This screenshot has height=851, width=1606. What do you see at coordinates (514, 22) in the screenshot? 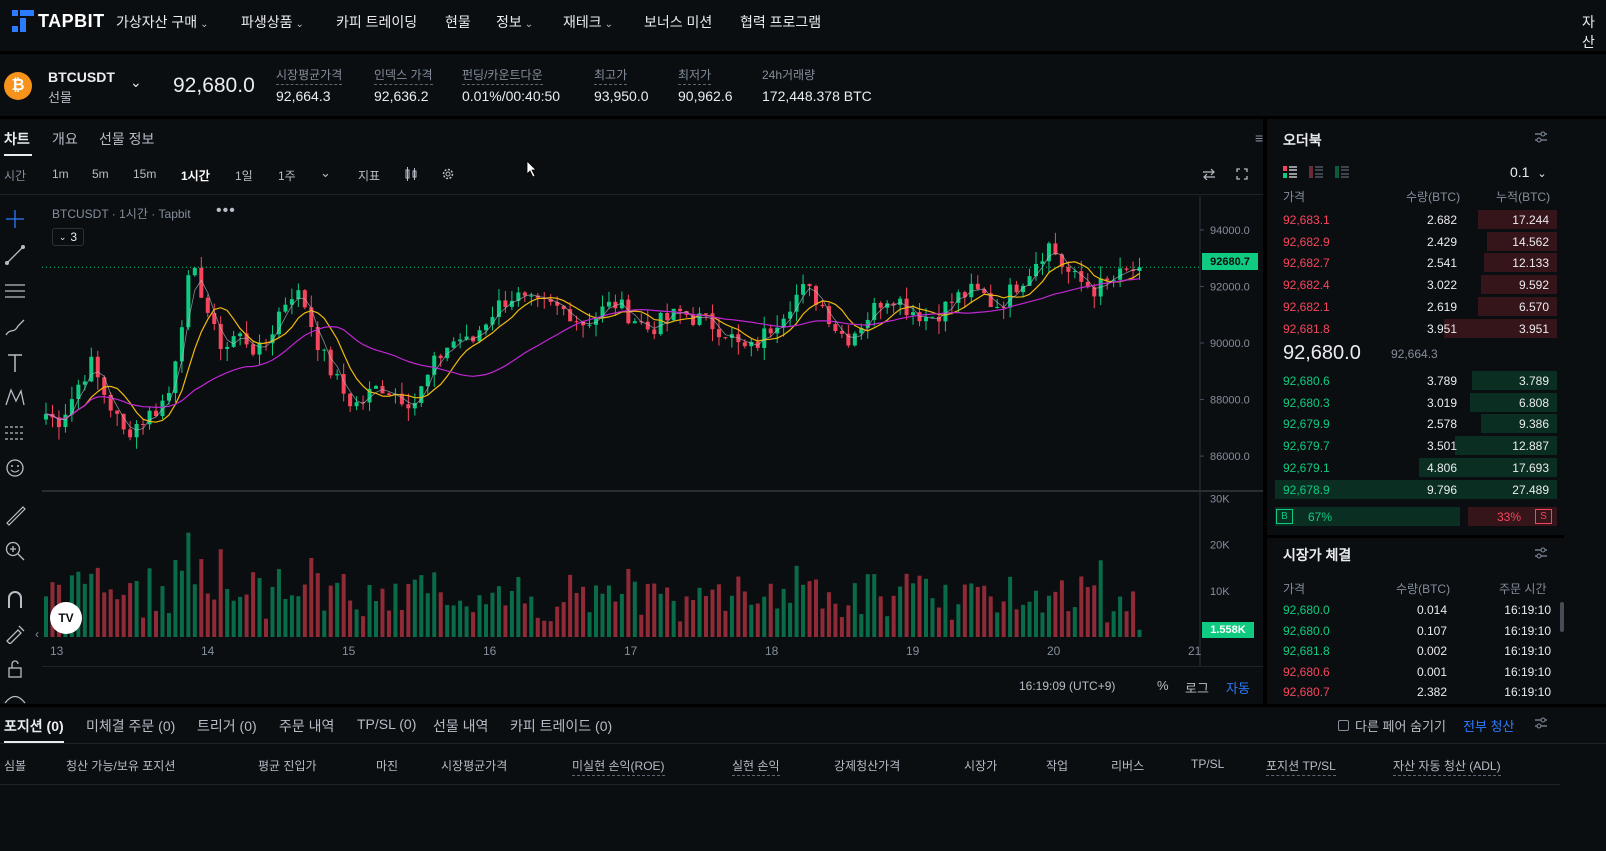
I see `nav-item: 정보 ⌄` at bounding box center [514, 22].